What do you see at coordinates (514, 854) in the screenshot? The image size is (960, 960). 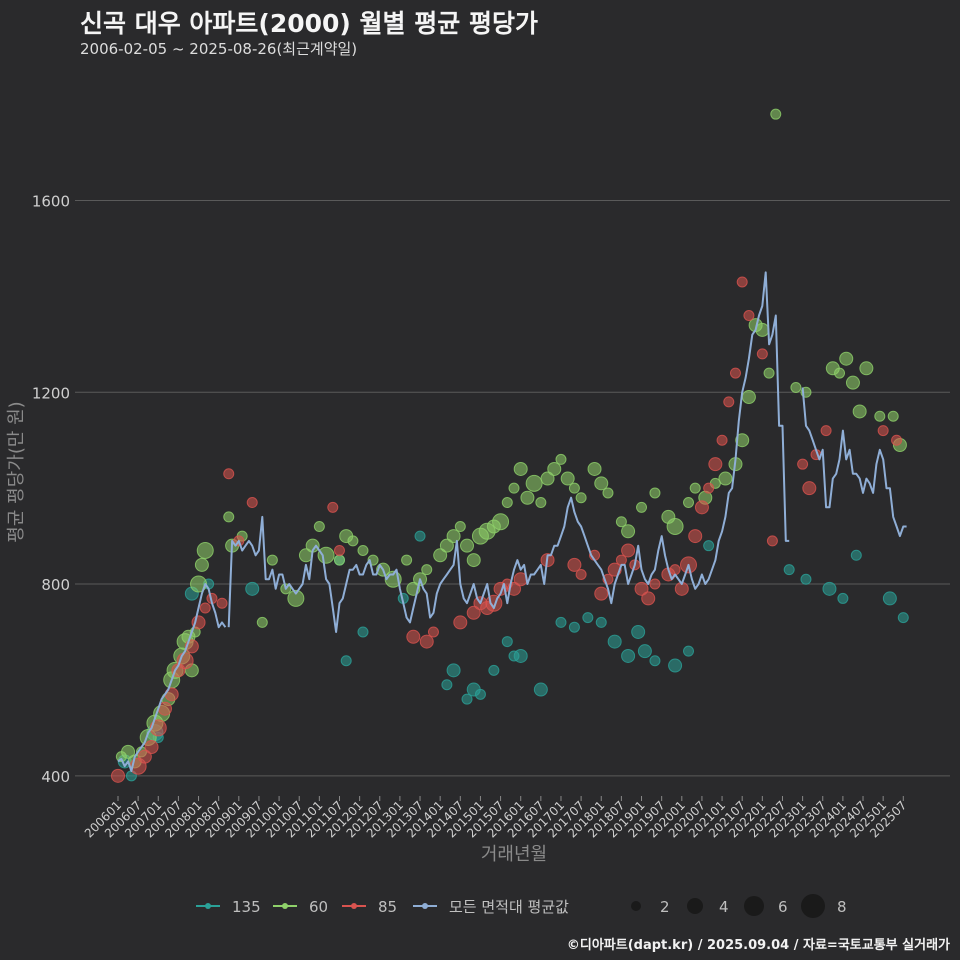 I see `x-axis-label: 거래년월` at bounding box center [514, 854].